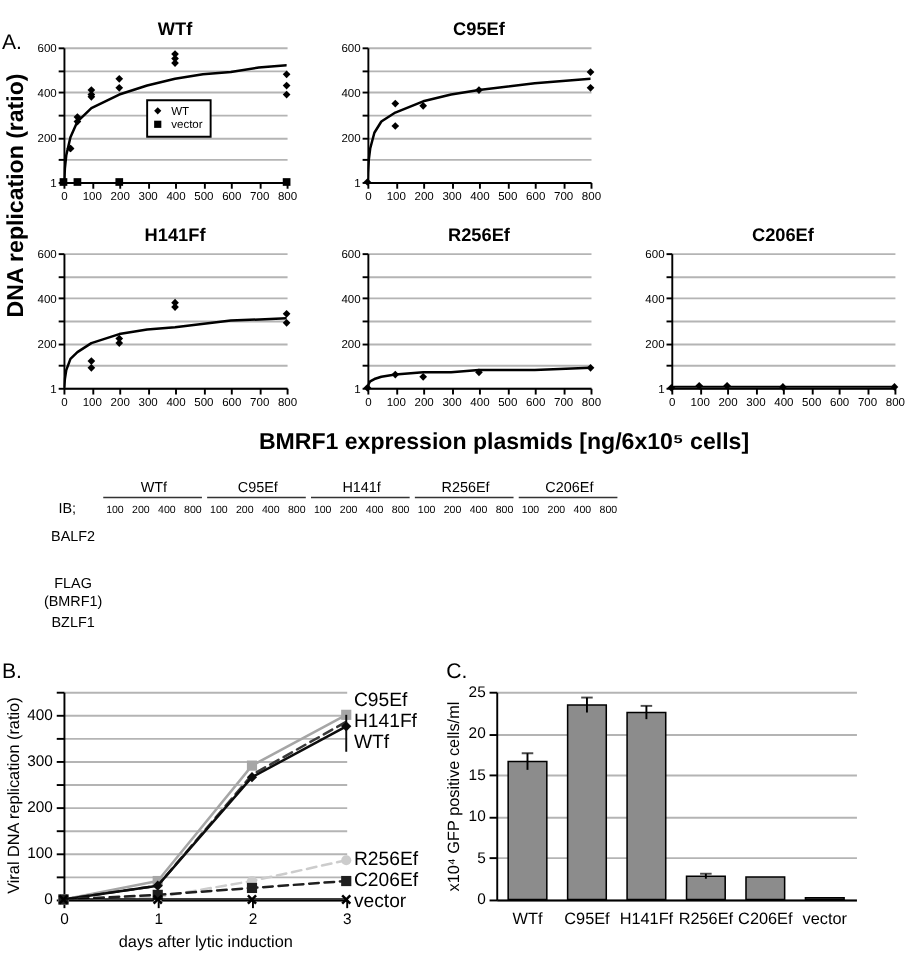  What do you see at coordinates (477, 733) in the screenshot?
I see `y-tick-label: 20` at bounding box center [477, 733].